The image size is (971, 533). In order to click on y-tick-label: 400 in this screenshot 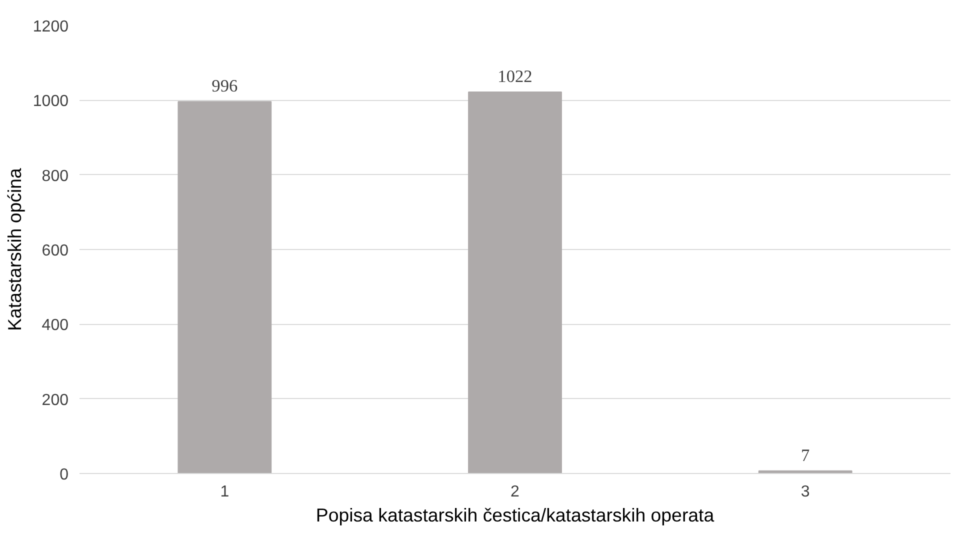, I will do `click(55, 325)`.